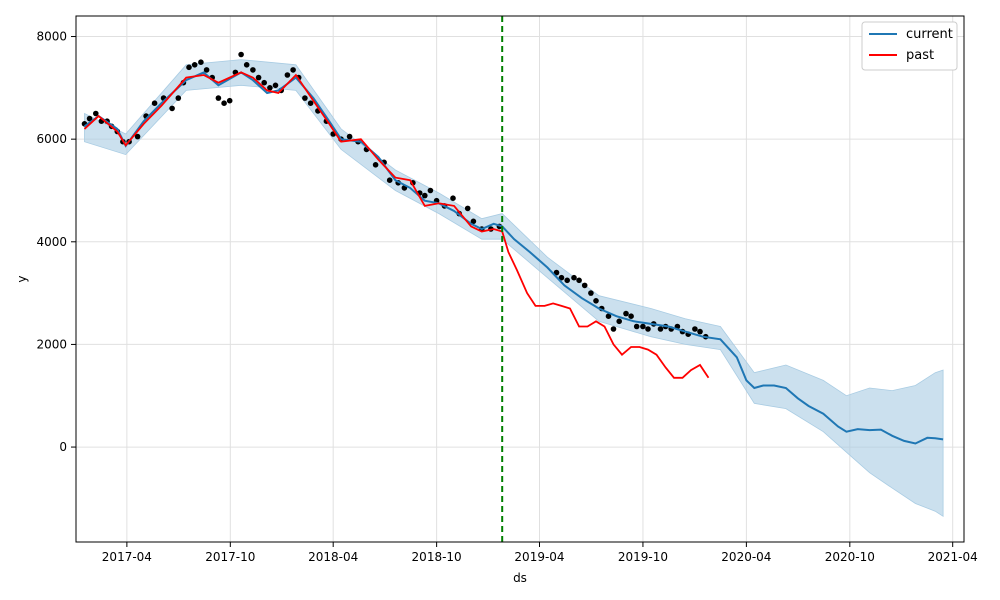 Image resolution: width=1000 pixels, height=600 pixels. I want to click on x-tick-label: 2017-04, so click(127, 557).